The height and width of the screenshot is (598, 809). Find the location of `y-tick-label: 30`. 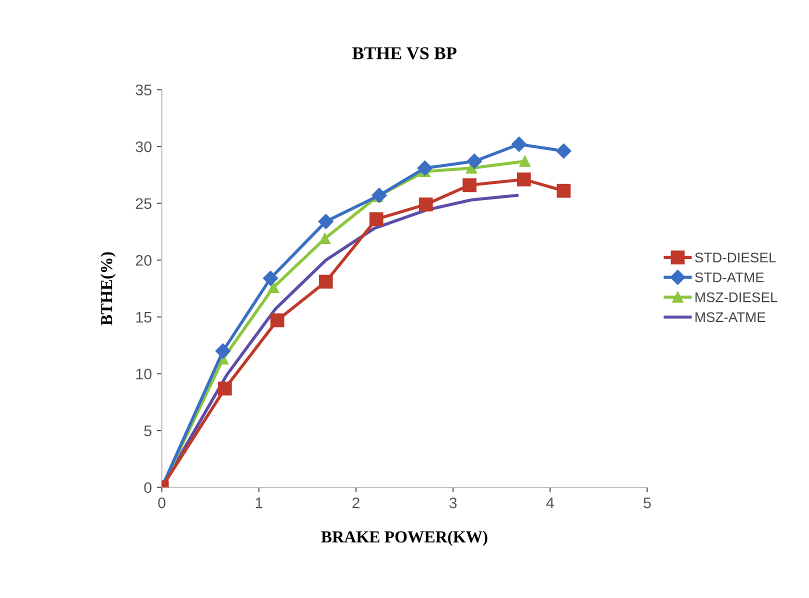

y-tick-label: 30 is located at coordinates (144, 146).